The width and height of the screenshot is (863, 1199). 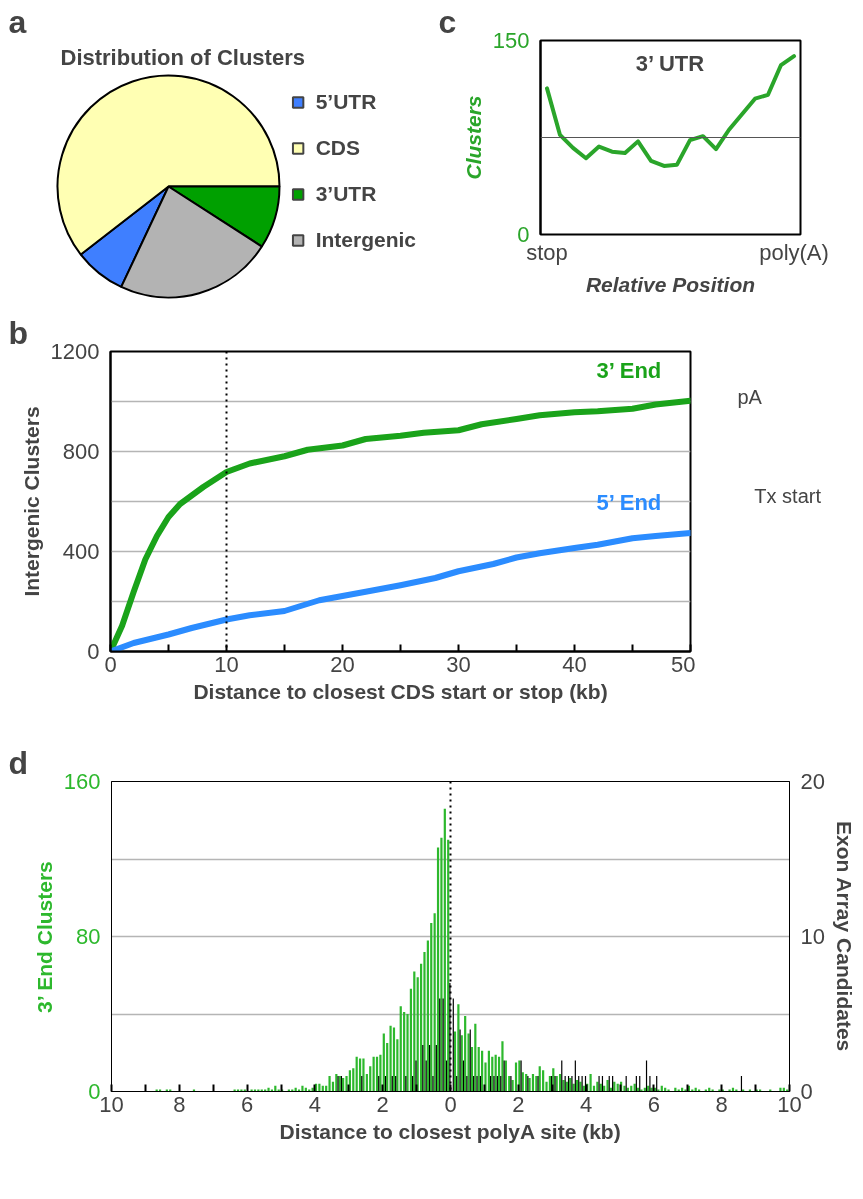 I want to click on y-tick-label: 400, so click(x=81, y=551).